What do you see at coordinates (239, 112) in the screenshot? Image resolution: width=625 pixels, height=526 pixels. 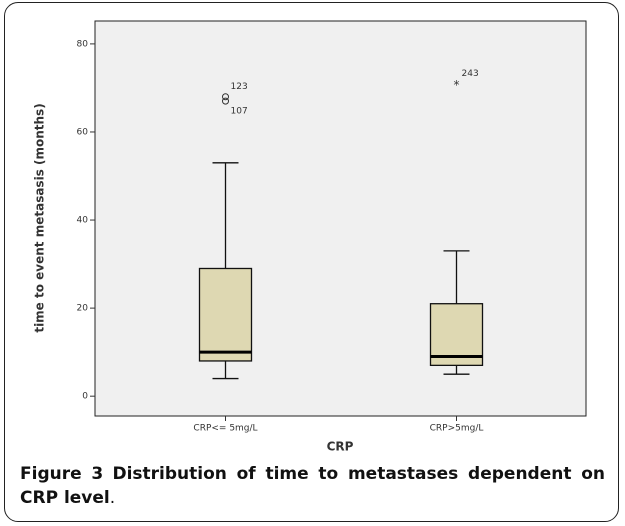 I see `outlier-label: 107` at bounding box center [239, 112].